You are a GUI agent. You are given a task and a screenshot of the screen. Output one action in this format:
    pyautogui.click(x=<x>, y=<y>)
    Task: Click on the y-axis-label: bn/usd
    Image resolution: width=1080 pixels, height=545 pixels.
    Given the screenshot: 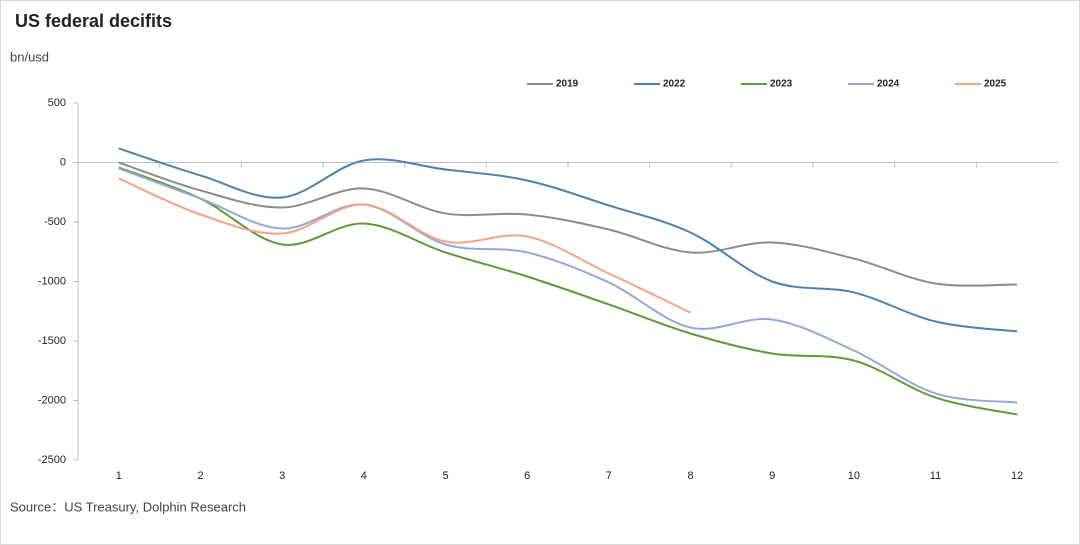 What is the action you would take?
    pyautogui.click(x=29, y=56)
    